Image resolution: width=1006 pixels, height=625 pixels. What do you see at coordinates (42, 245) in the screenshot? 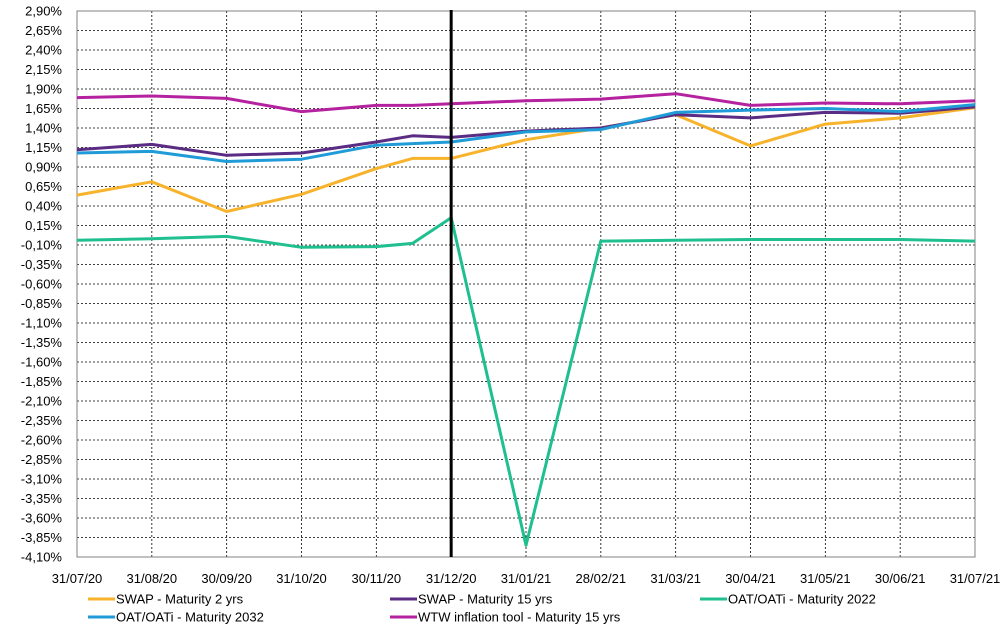
I see `y-tick-label: -0,10%` at bounding box center [42, 245].